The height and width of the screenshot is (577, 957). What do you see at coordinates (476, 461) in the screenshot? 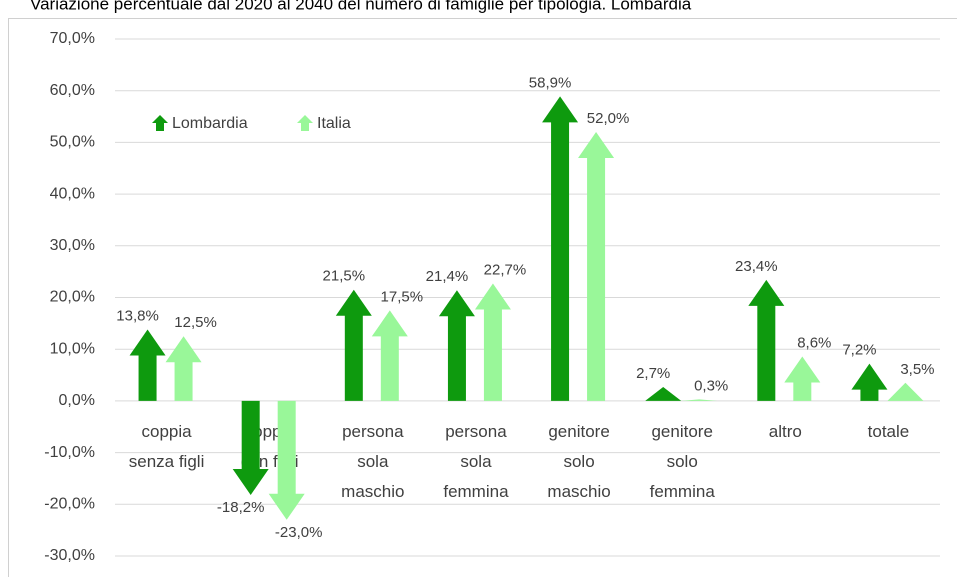
I see `x-tick-label: persona sola femmina` at bounding box center [476, 461].